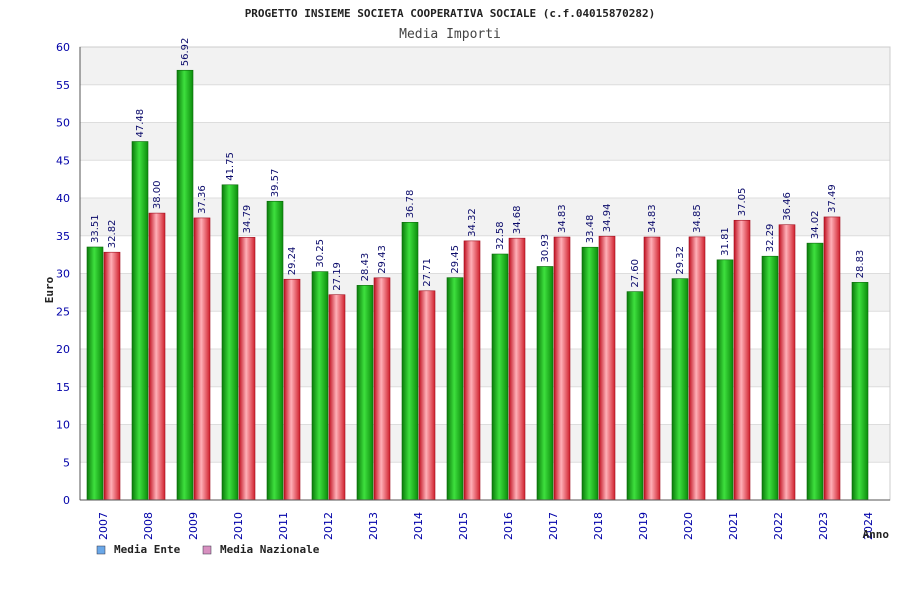 The height and width of the screenshot is (605, 900). Describe the element at coordinates (185, 285) in the screenshot. I see `bar-media-ente-2009` at that location.